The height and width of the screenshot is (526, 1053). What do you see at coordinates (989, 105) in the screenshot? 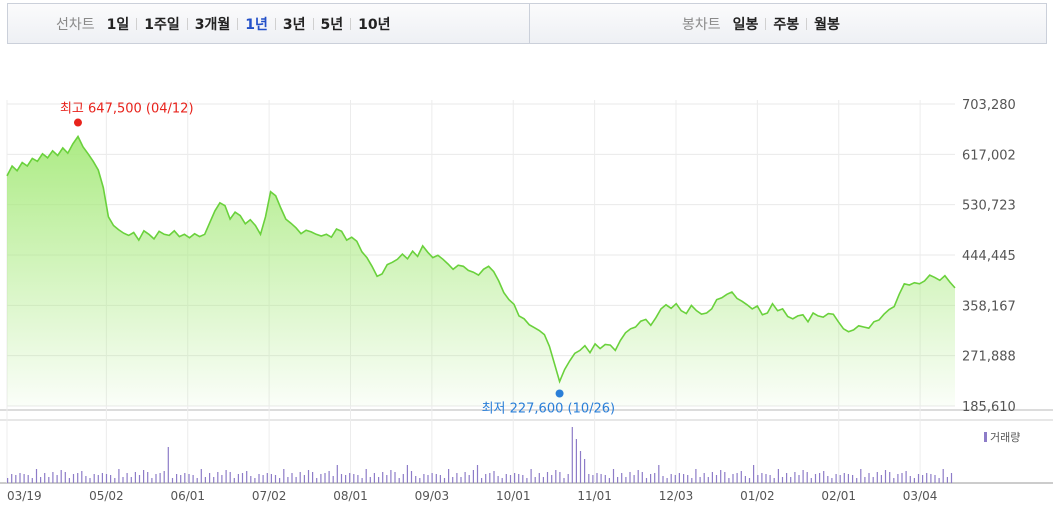
I see `y-tick-label: 703,280` at bounding box center [989, 105].